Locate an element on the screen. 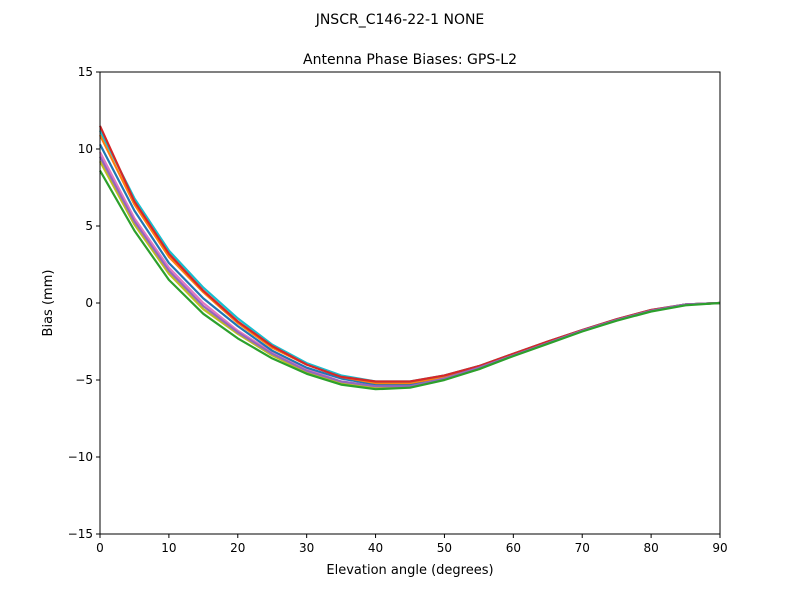 Image resolution: width=800 pixels, height=604 pixels. y-axis-label: Bias (mm) is located at coordinates (48, 303).